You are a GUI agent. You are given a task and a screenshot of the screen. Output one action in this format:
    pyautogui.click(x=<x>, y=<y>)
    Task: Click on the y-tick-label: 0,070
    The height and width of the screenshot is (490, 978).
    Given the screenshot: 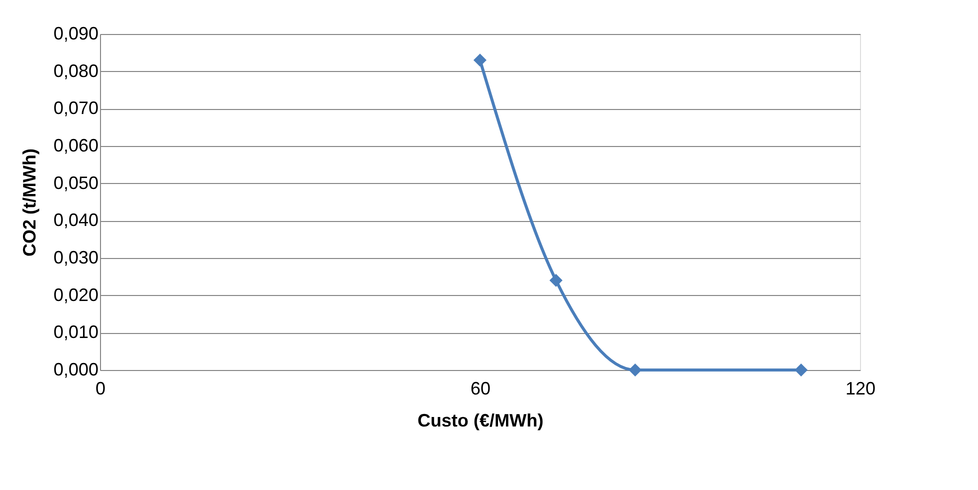 What is the action you would take?
    pyautogui.click(x=75, y=108)
    